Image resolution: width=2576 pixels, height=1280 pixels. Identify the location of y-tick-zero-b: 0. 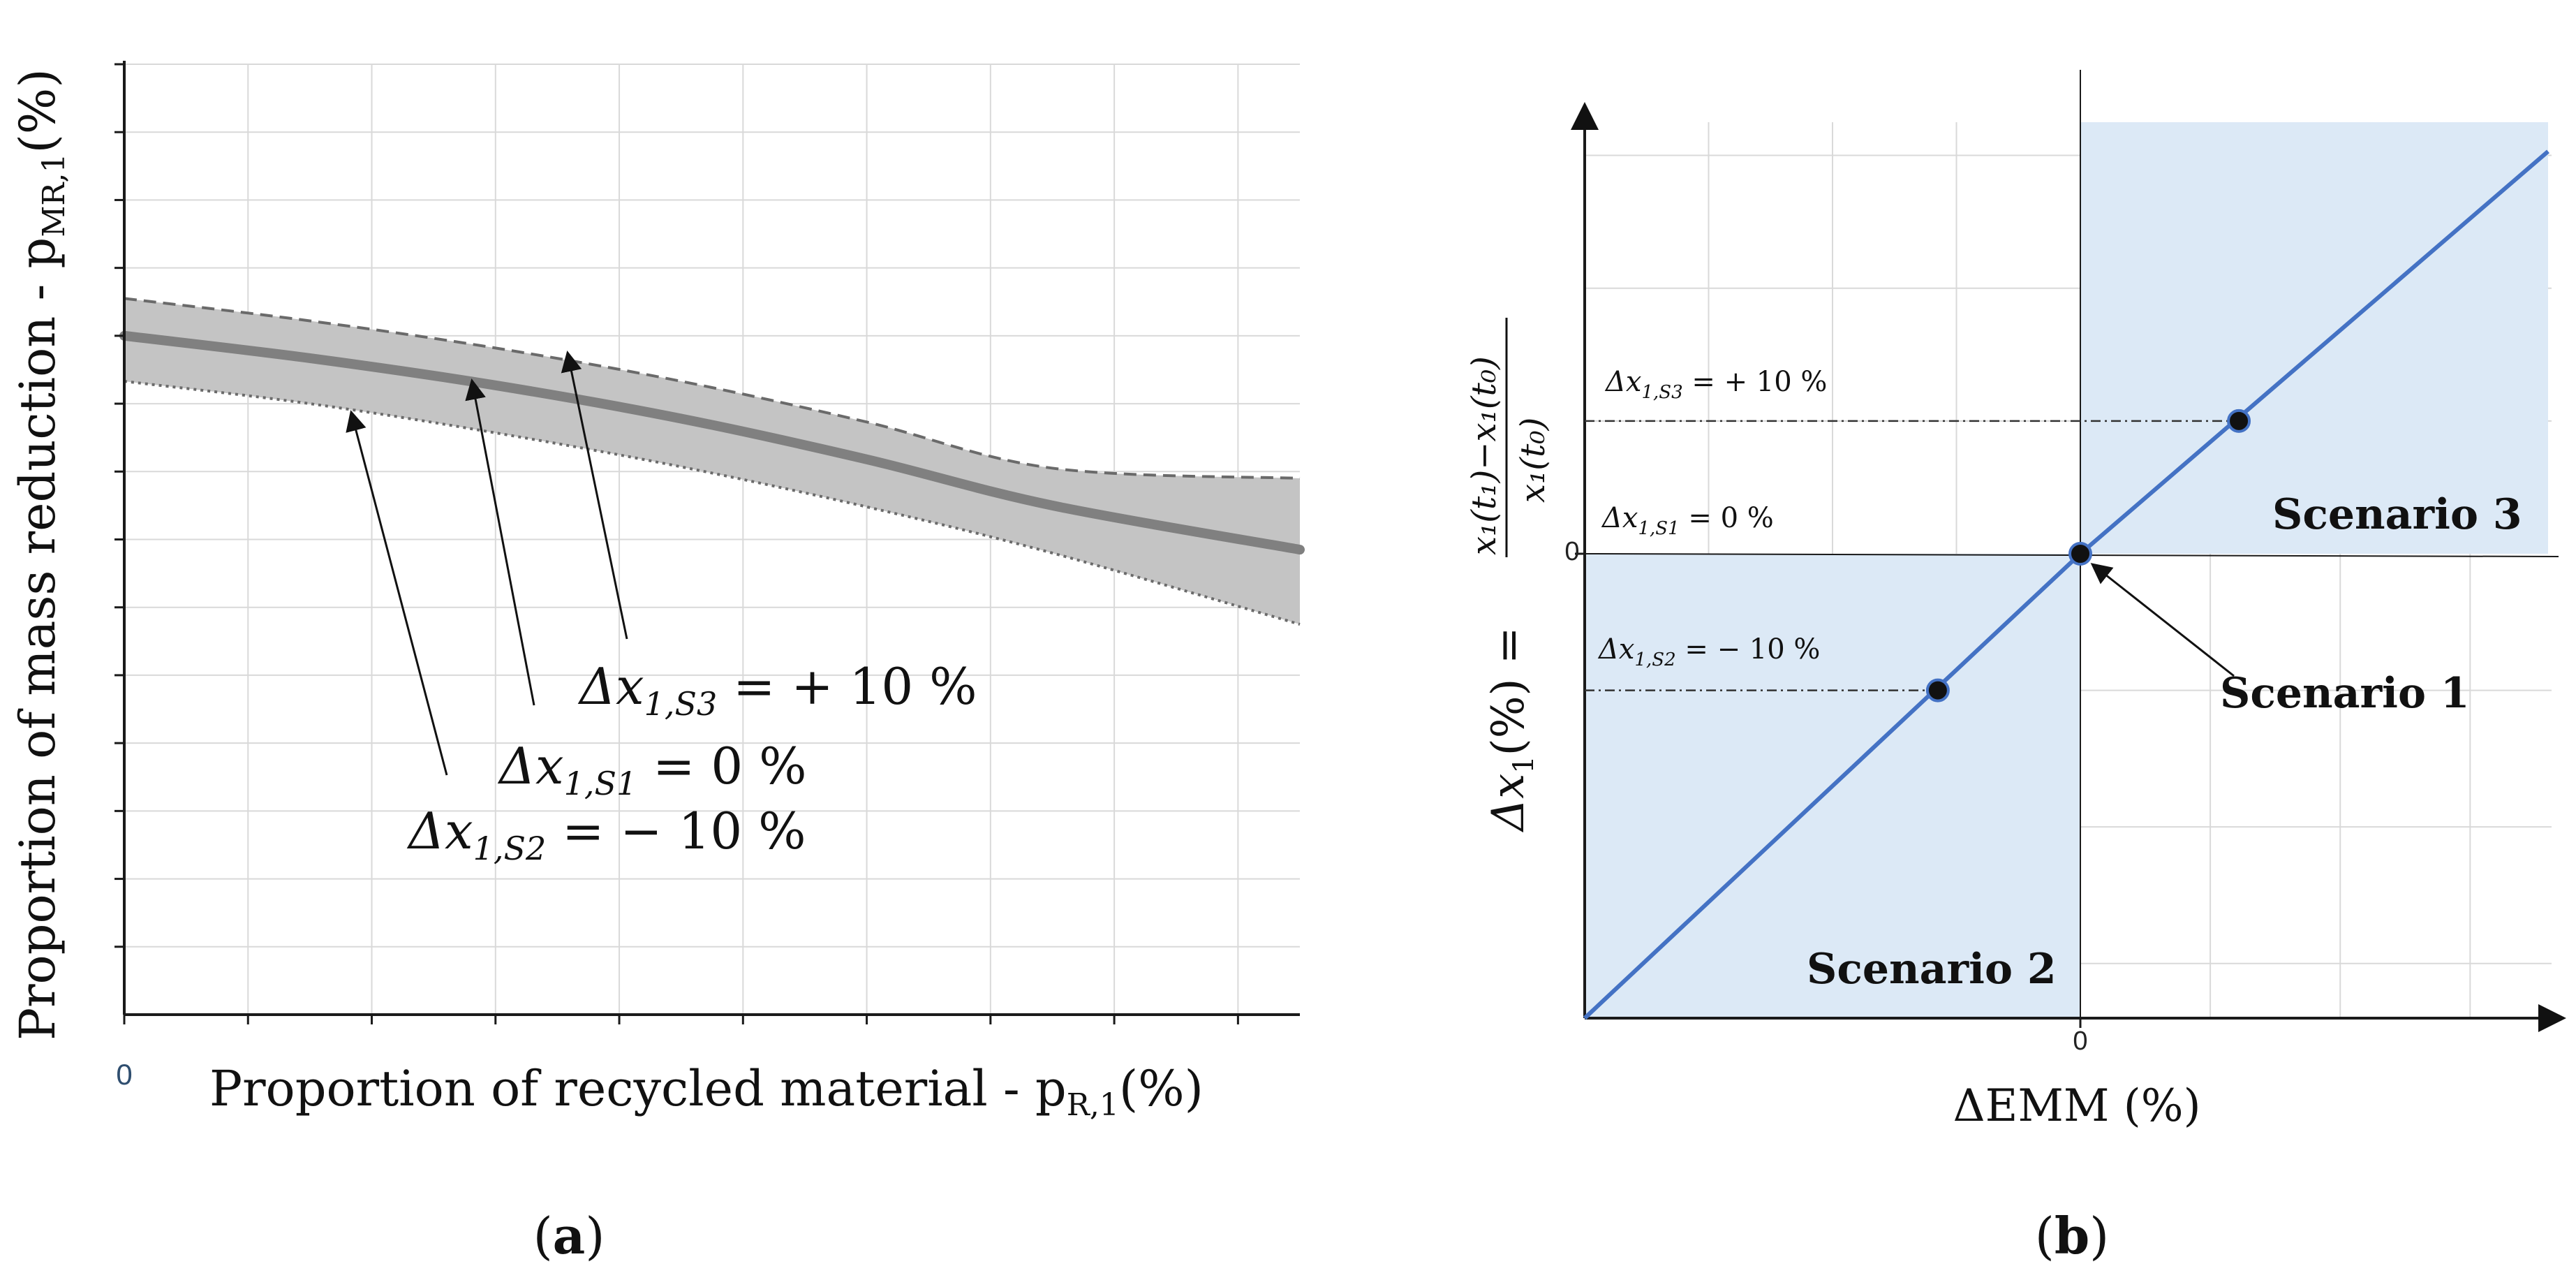
(1571, 552).